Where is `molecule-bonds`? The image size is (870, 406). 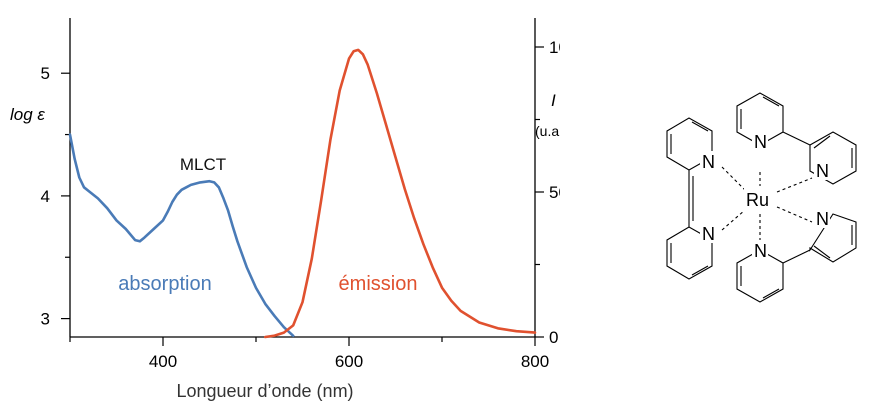
molecule-bonds is located at coordinates (761, 197).